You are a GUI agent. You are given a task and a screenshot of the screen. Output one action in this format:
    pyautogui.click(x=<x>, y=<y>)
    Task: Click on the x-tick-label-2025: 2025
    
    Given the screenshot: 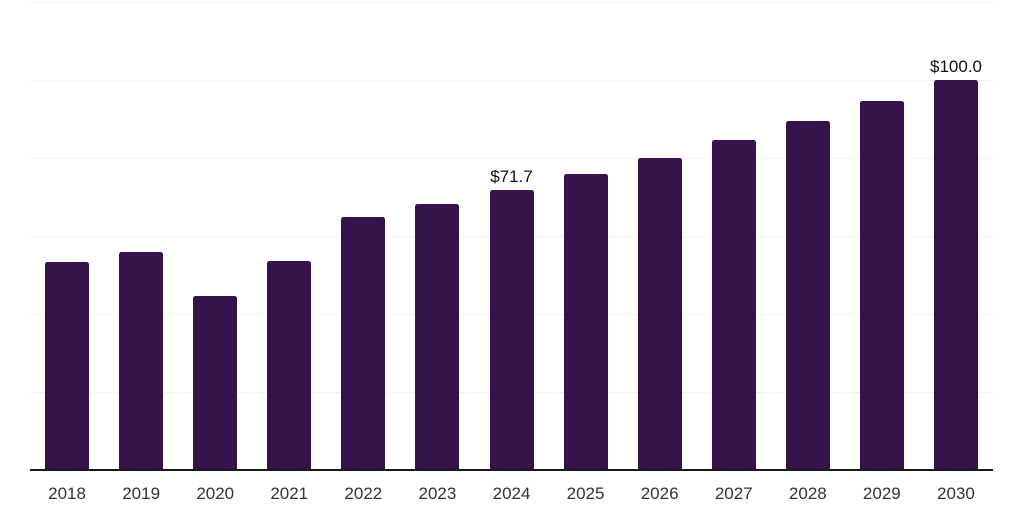 What is the action you would take?
    pyautogui.click(x=585, y=493)
    